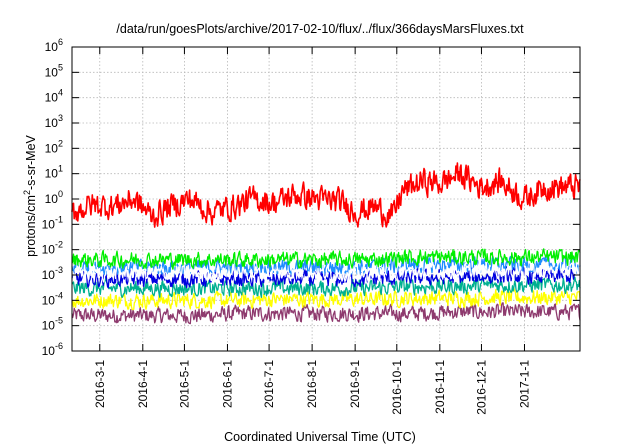  What do you see at coordinates (524, 384) in the screenshot?
I see `x-tick-label: 2017-1-1` at bounding box center [524, 384].